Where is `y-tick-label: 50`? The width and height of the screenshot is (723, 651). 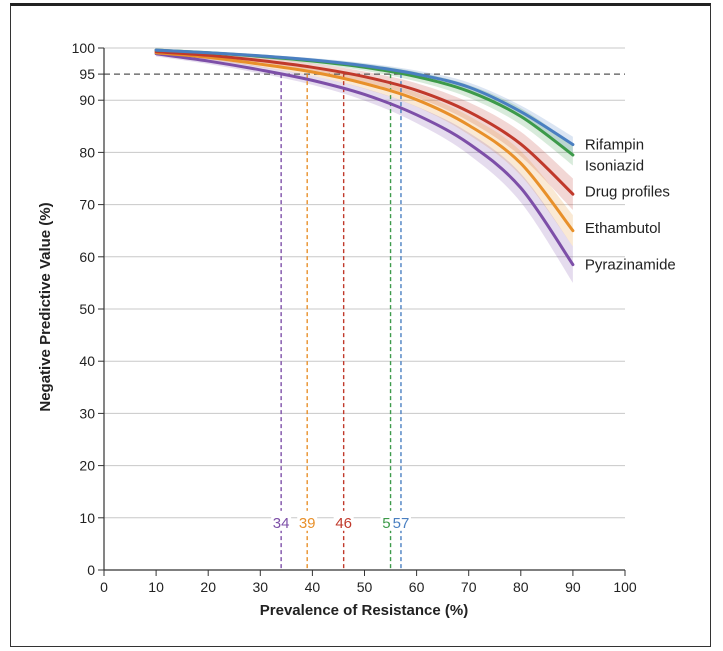 y-tick-label: 50 is located at coordinates (87, 309).